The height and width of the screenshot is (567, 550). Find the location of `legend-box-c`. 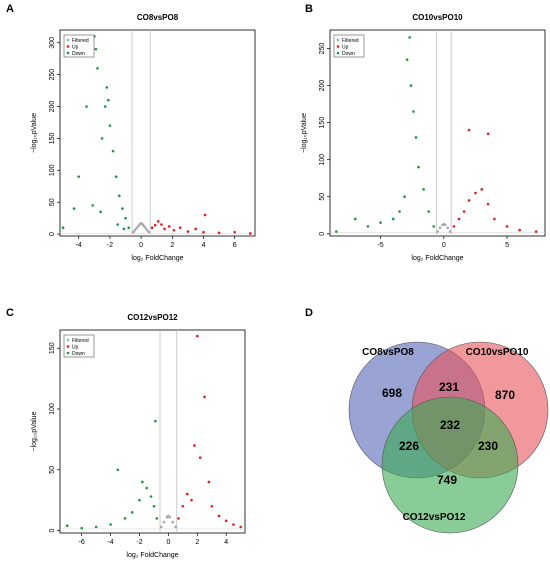

legend-box-c is located at coordinates (79, 346).